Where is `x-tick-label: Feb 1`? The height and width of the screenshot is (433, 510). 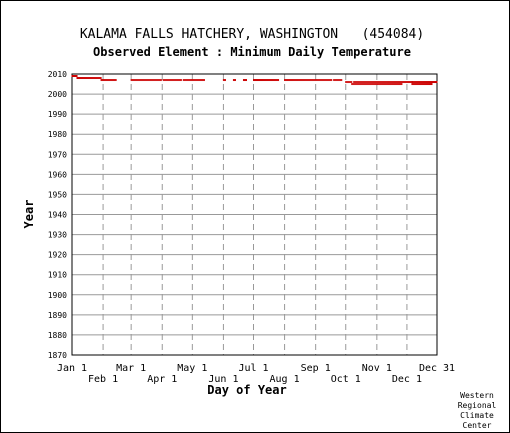 x-tick-label: Feb 1 is located at coordinates (103, 379).